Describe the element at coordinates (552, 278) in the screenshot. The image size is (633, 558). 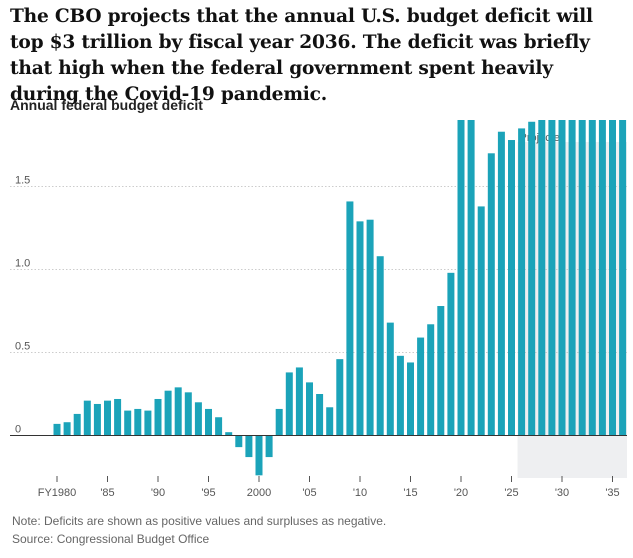
I see `bar-2029` at that location.